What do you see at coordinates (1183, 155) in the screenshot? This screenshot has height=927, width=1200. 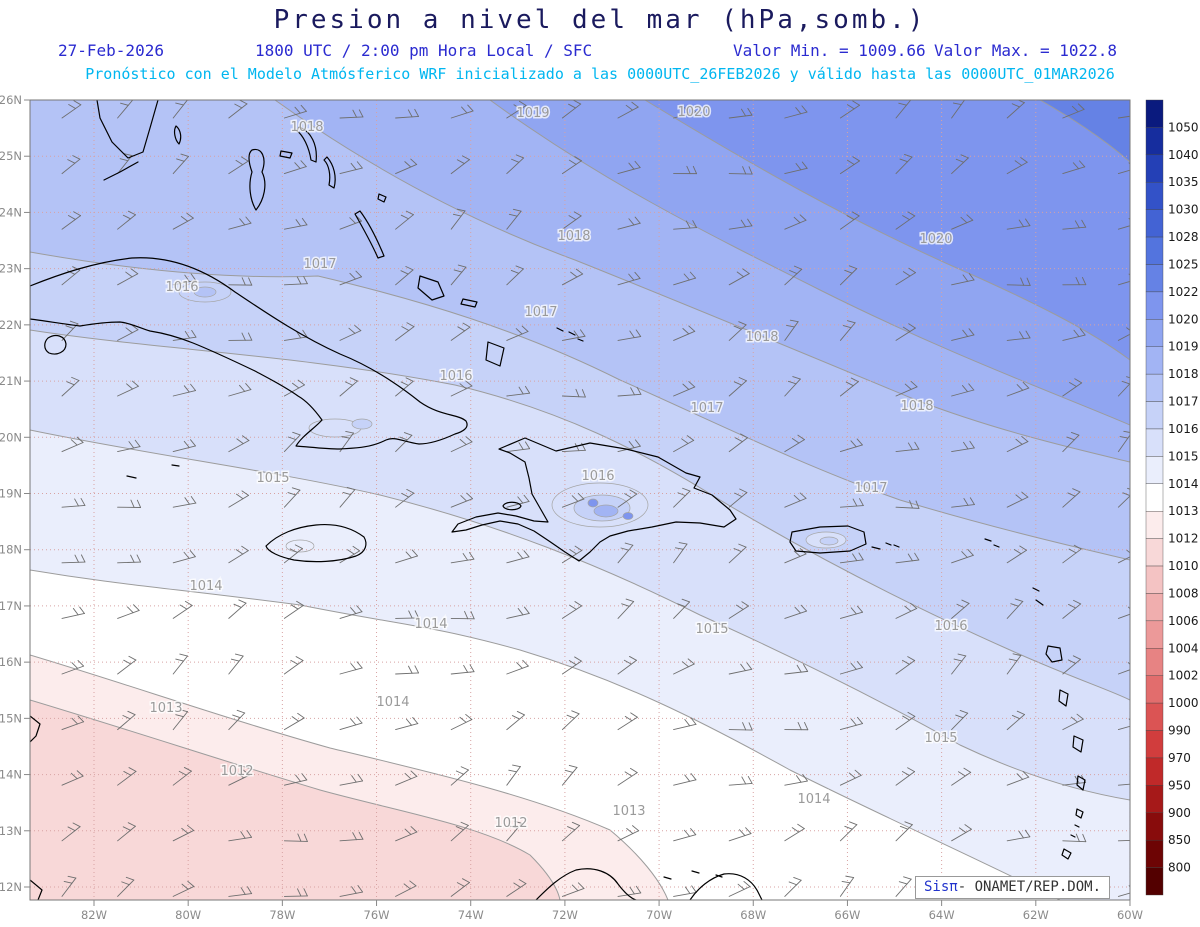 I see `colorbar-label: 1040` at bounding box center [1183, 155].